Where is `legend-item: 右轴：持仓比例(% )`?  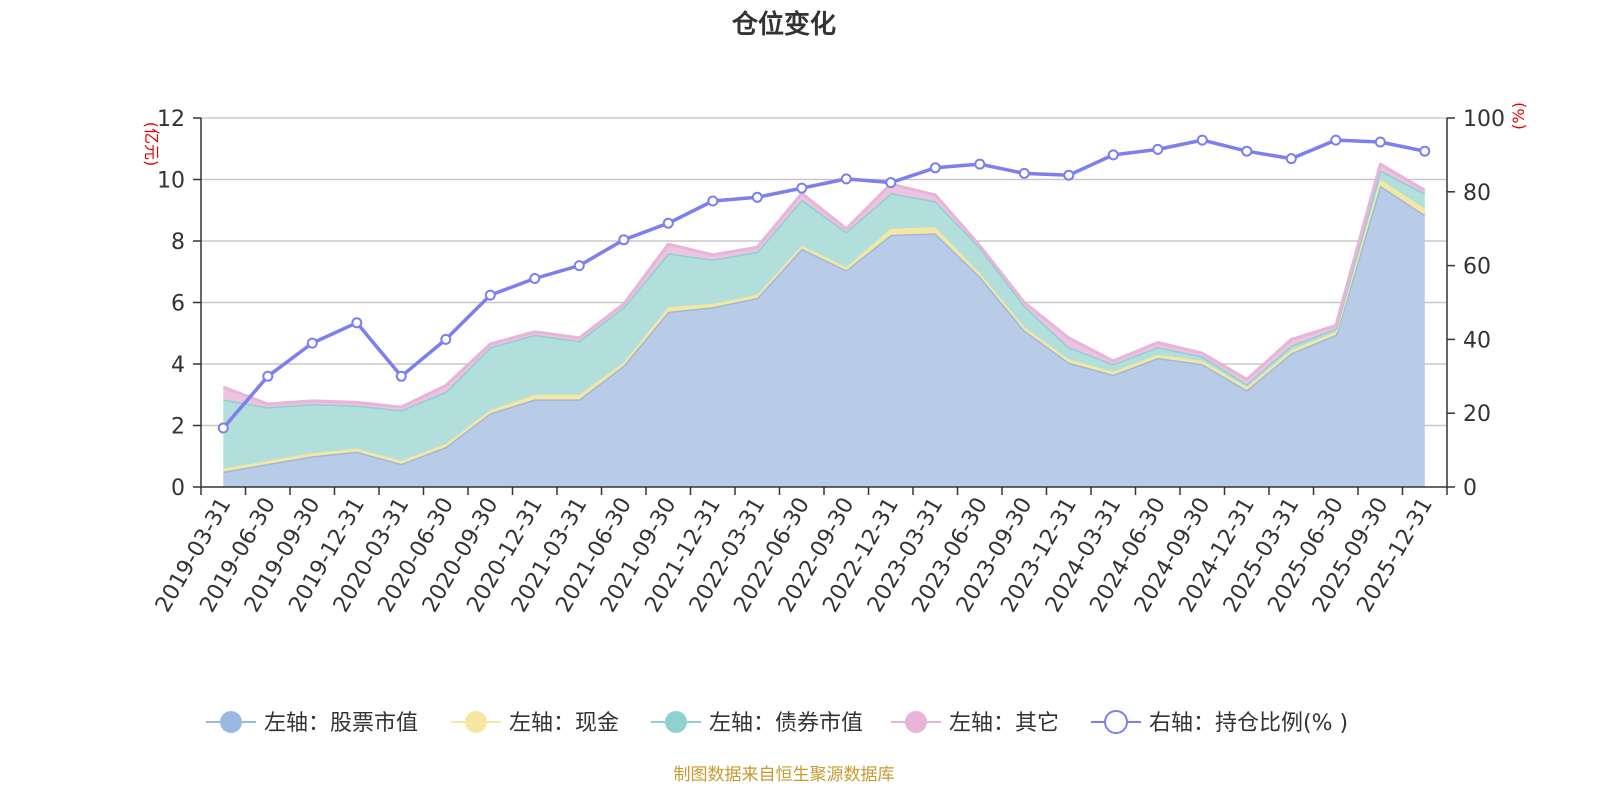 legend-item: 右轴：持仓比例(% ) is located at coordinates (1219, 723).